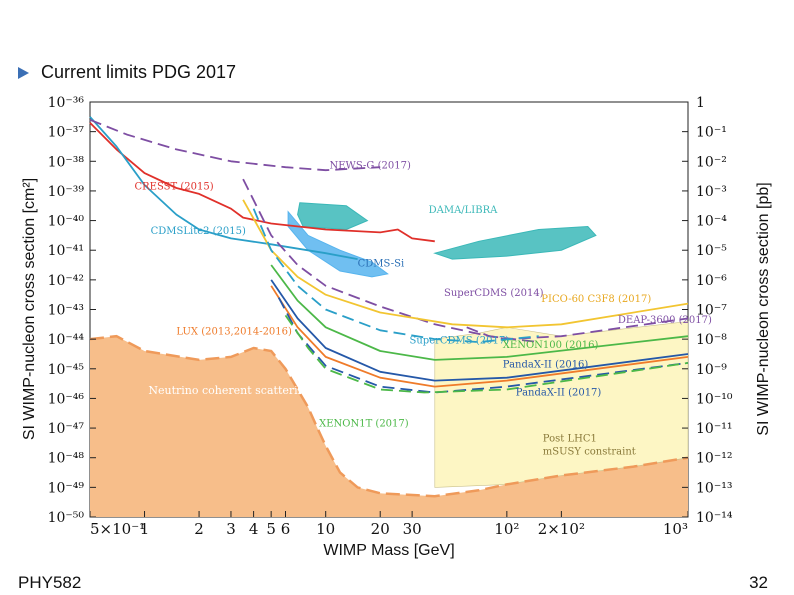  Describe the element at coordinates (66, 133) in the screenshot. I see `y-tick-left-label-1: 10⁻³⁷` at that location.